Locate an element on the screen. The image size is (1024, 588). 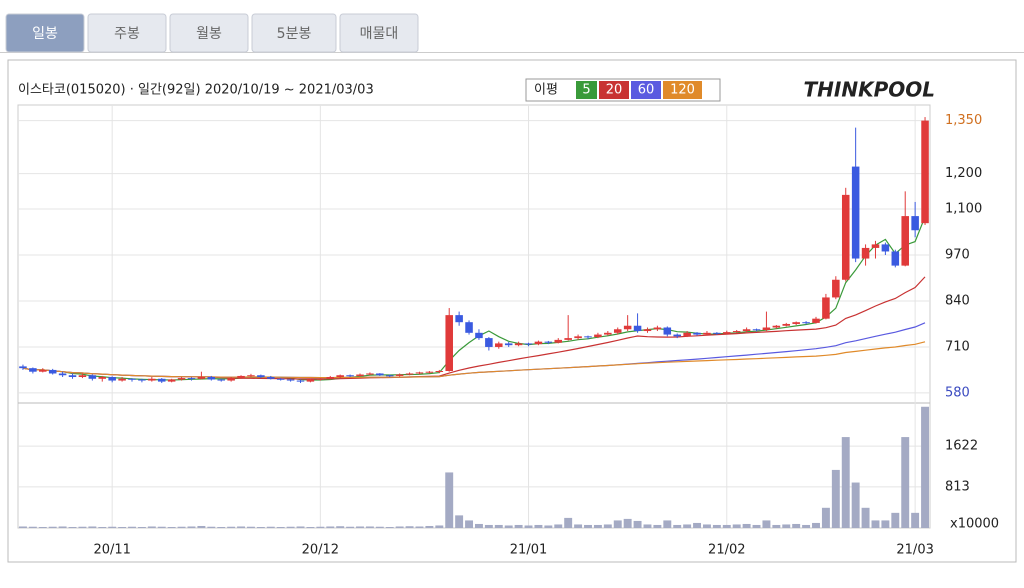
tab-label: 매물대 is located at coordinates (379, 34).